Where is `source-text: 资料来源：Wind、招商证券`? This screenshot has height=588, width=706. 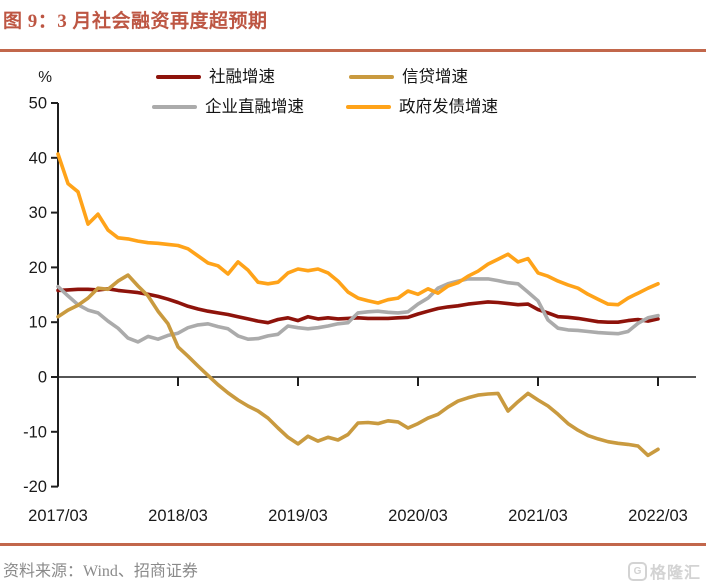
source-text: 资料来源：Wind、招商证券 is located at coordinates (100, 571).